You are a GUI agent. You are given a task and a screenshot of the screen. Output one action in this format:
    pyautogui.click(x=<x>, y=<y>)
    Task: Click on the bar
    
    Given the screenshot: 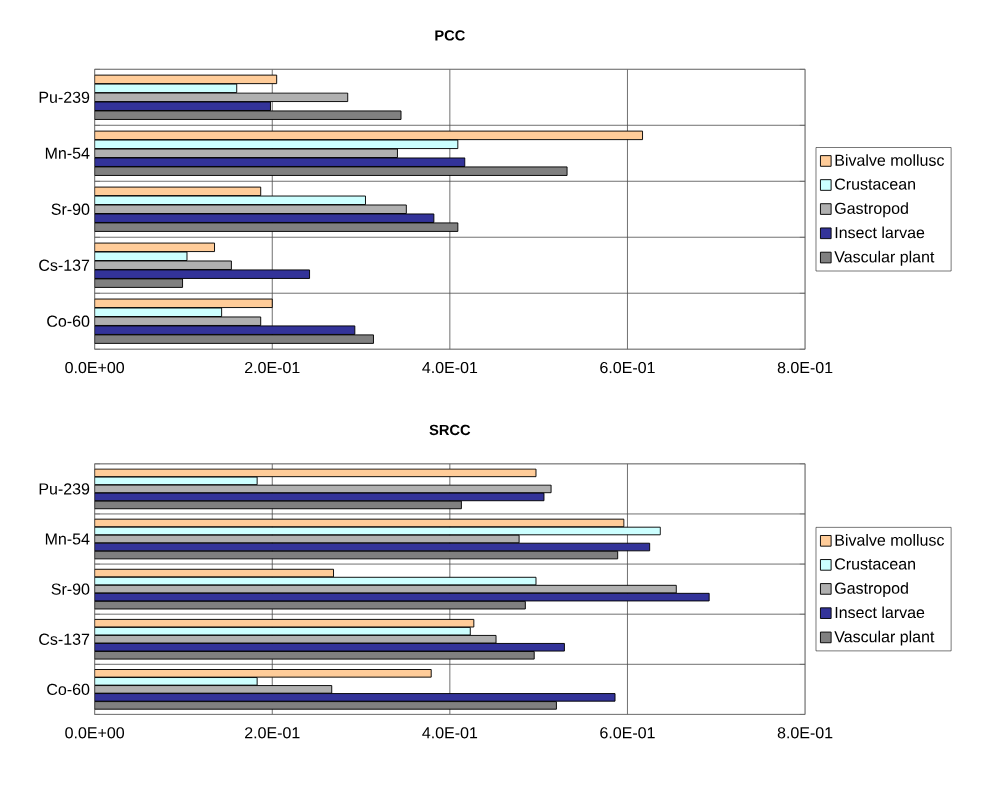 What is the action you would take?
    pyautogui.click(x=325, y=705)
    